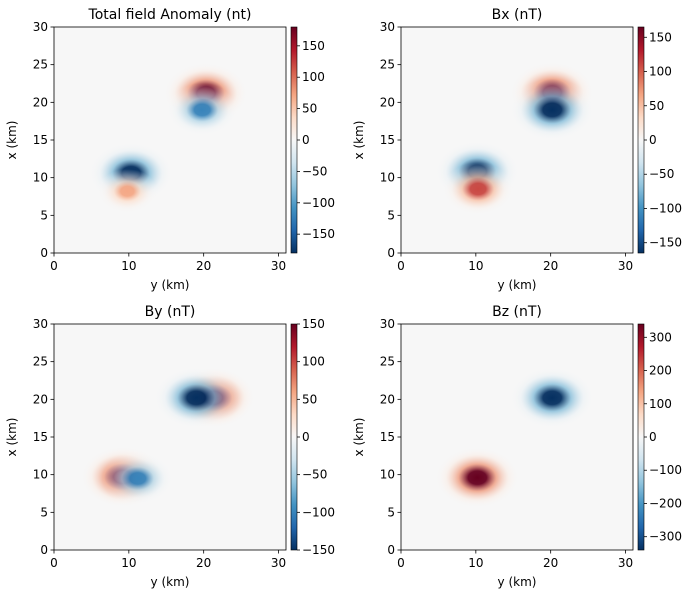  What do you see at coordinates (660, 371) in the screenshot?
I see `colorbar-tick-label: 200` at bounding box center [660, 371].